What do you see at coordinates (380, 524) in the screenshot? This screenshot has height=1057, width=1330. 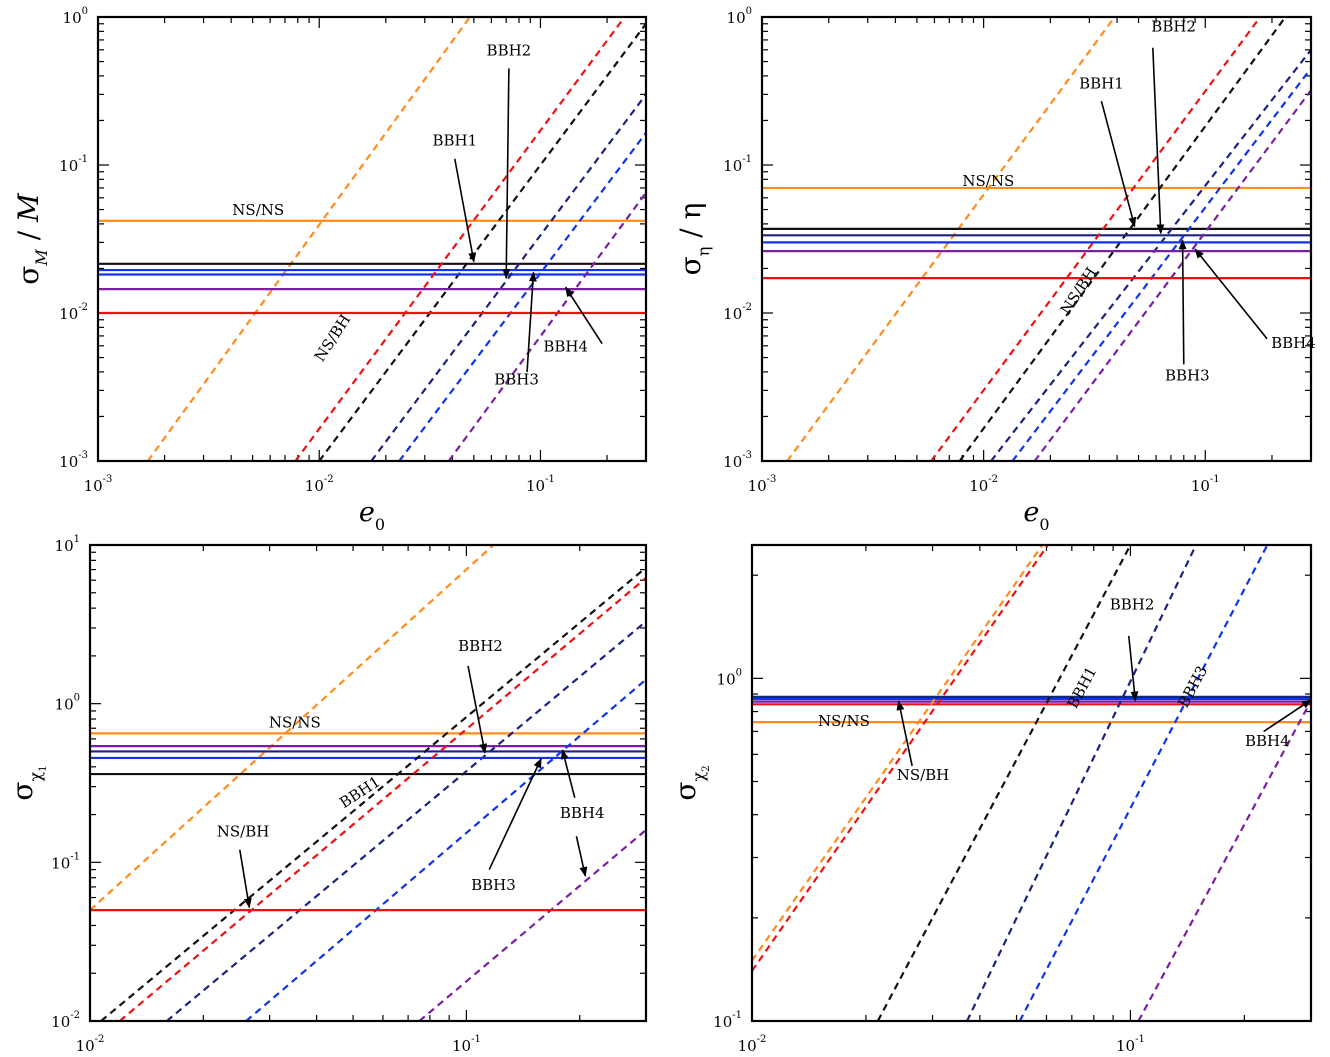 I see `x-axis-label-subscript: 0` at bounding box center [380, 524].